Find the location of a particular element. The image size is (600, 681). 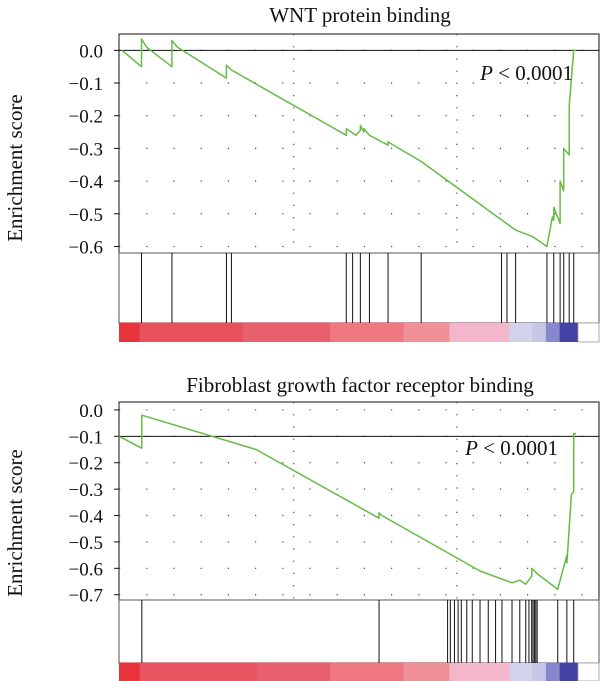

y-tick-label: −0.7 is located at coordinates (86, 596).